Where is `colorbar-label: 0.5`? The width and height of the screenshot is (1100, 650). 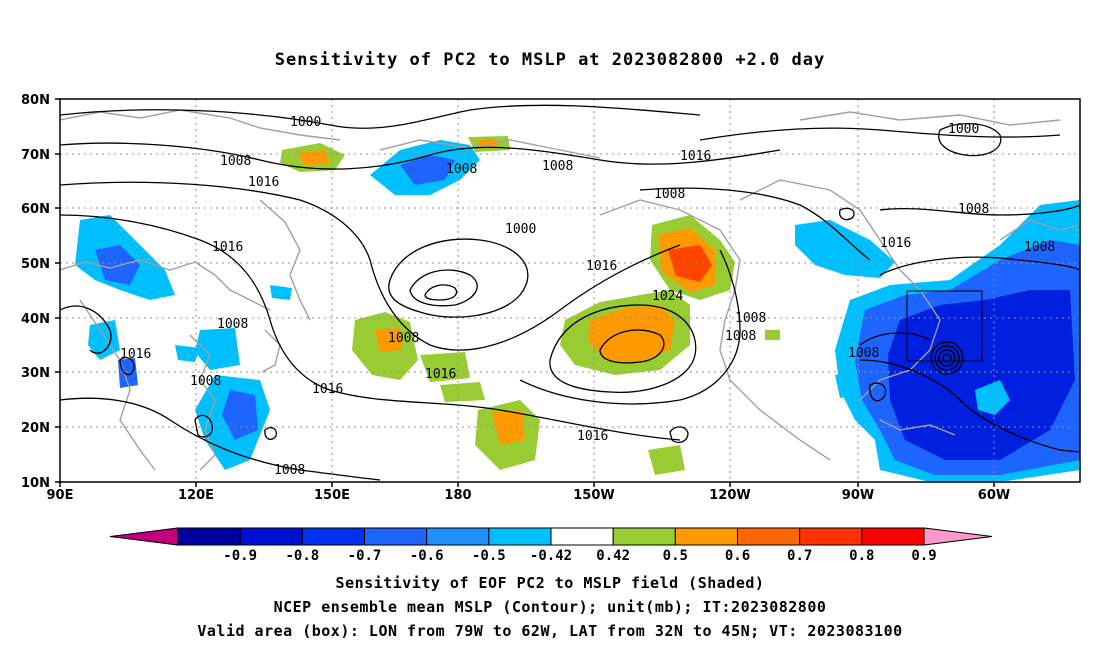 colorbar-label: 0.5 is located at coordinates (675, 556).